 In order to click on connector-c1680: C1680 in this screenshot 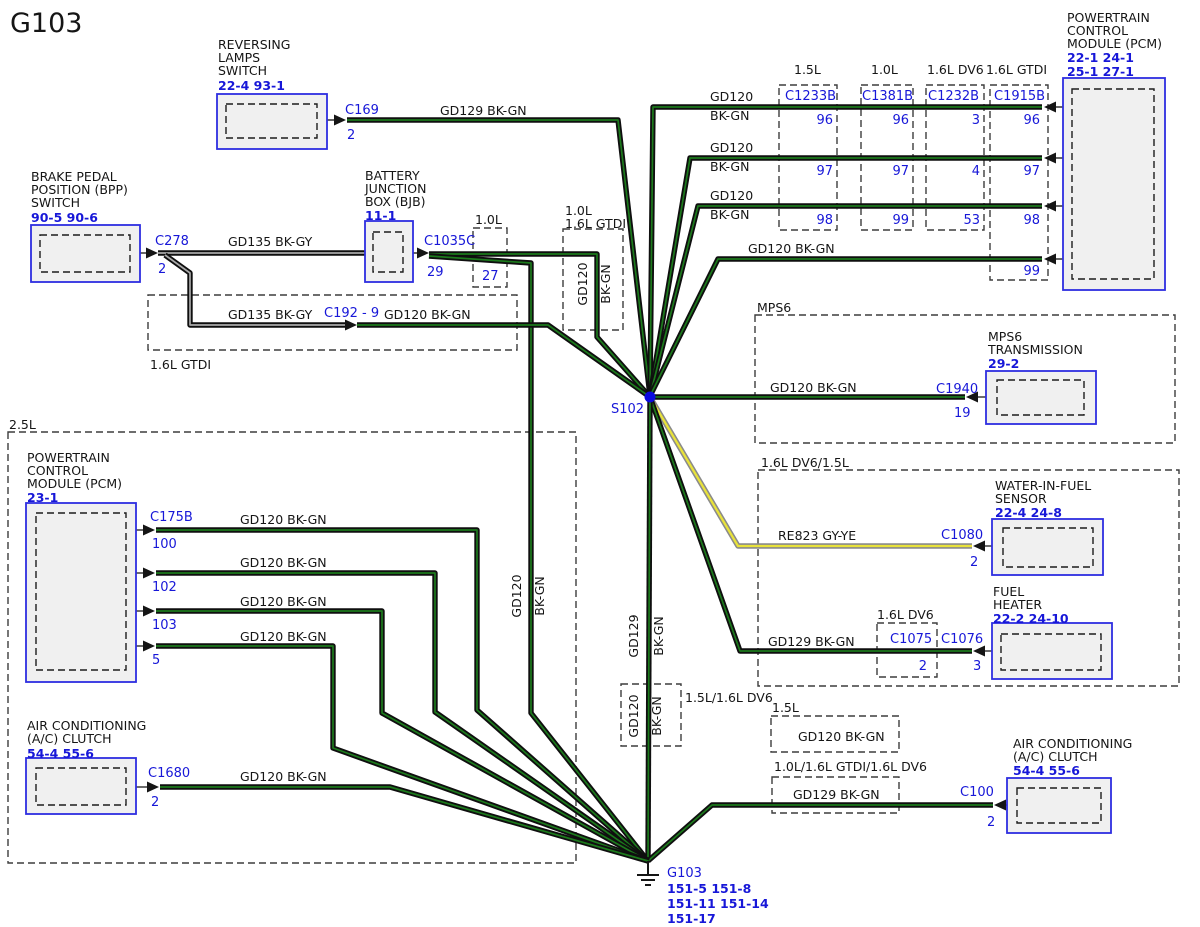, I will do `click(169, 773)`.